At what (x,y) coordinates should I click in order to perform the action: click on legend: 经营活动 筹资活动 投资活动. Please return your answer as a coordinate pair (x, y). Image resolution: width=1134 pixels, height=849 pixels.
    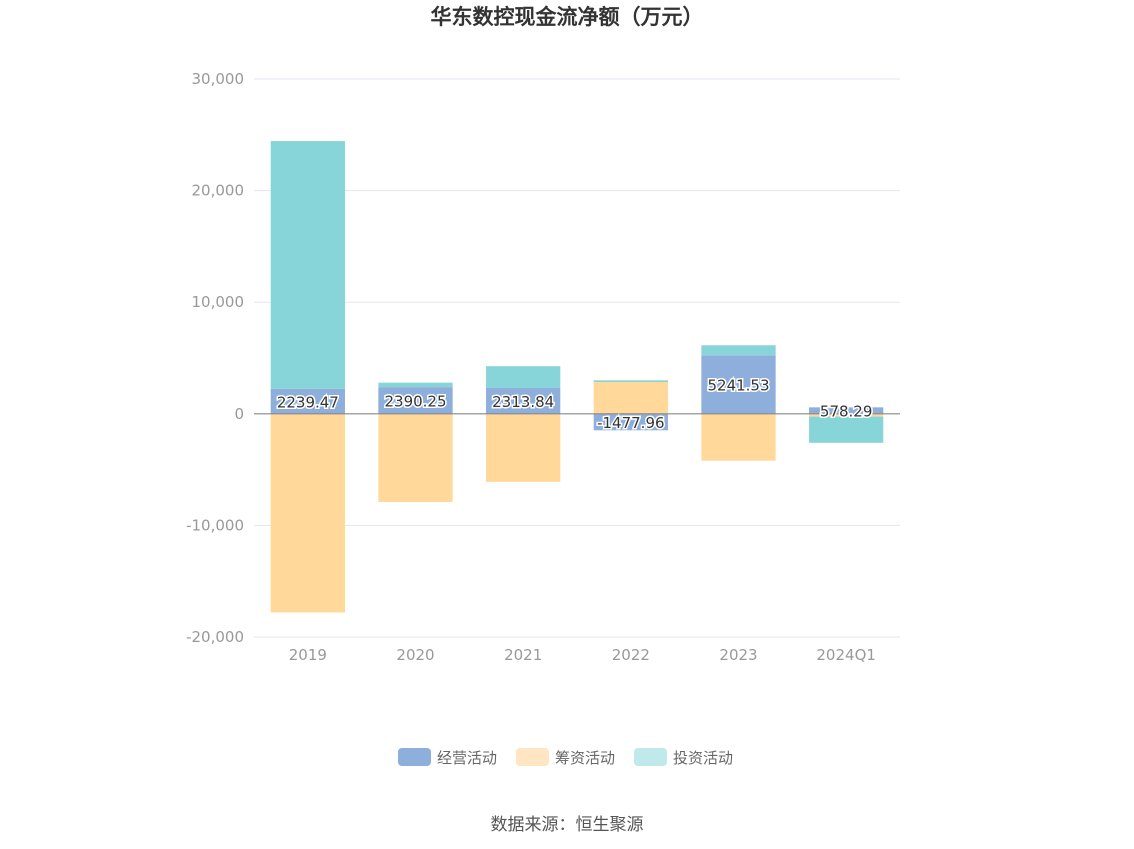
    Looking at the image, I should click on (565, 757).